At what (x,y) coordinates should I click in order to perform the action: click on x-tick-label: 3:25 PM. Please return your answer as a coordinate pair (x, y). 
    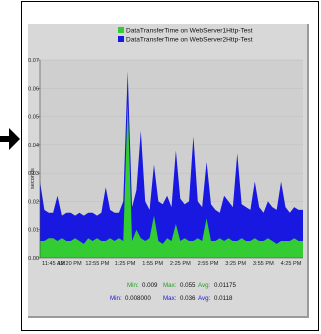
    Looking at the image, I should click on (235, 264).